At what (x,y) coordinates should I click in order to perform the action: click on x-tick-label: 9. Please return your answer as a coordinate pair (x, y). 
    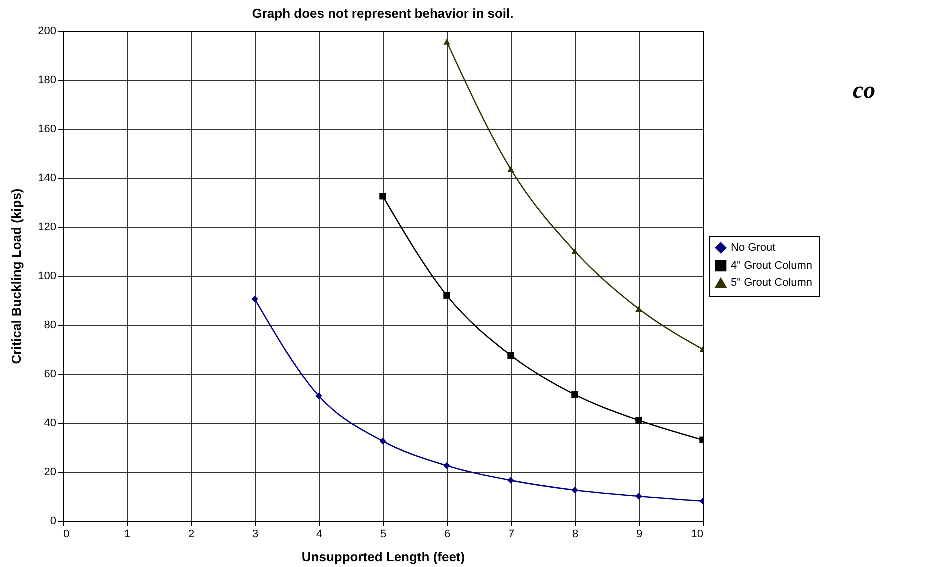
    Looking at the image, I should click on (639, 534).